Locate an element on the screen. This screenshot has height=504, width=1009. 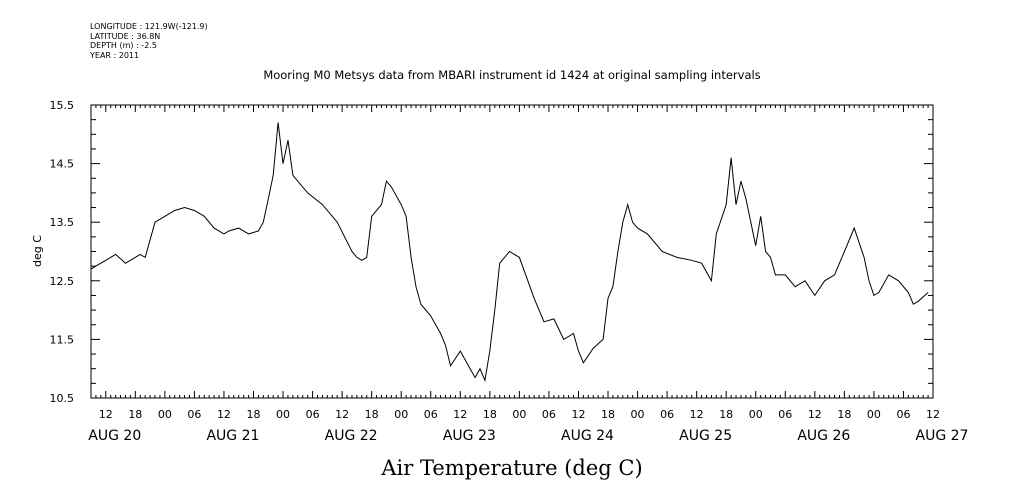
metadata-depth: DEPTH (m) : -2.5 is located at coordinates (123, 45).